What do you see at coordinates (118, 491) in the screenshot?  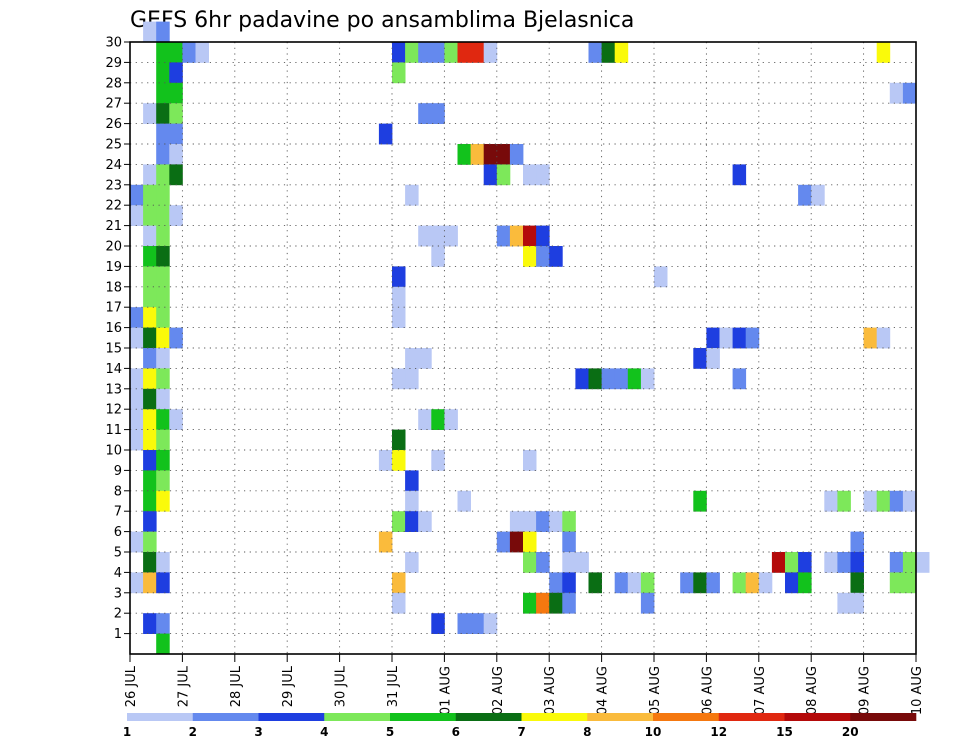 I see `y-tick-label: 8` at bounding box center [118, 491].